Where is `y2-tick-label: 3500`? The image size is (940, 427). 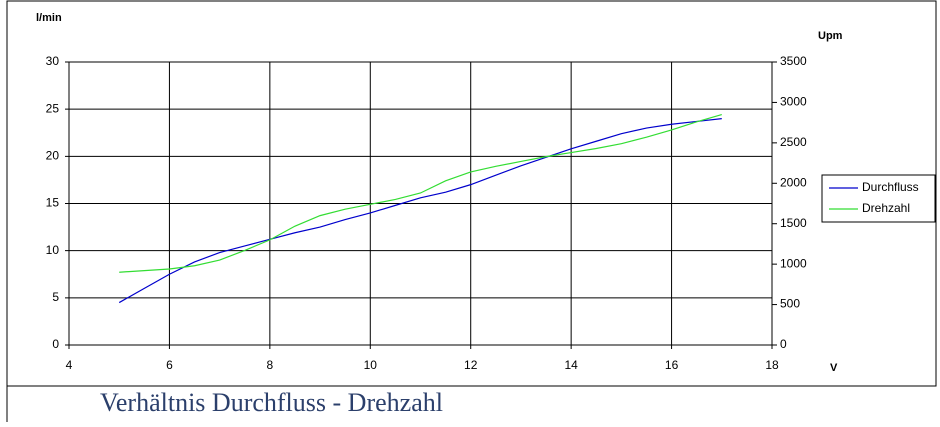 y2-tick-label: 3500 is located at coordinates (793, 61).